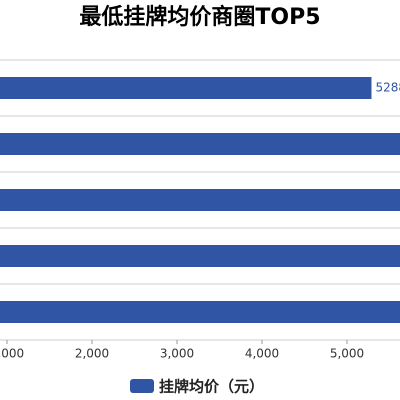 The image size is (400, 400). Describe the element at coordinates (262, 354) in the screenshot. I see `x-tick-label: 4,000` at that location.